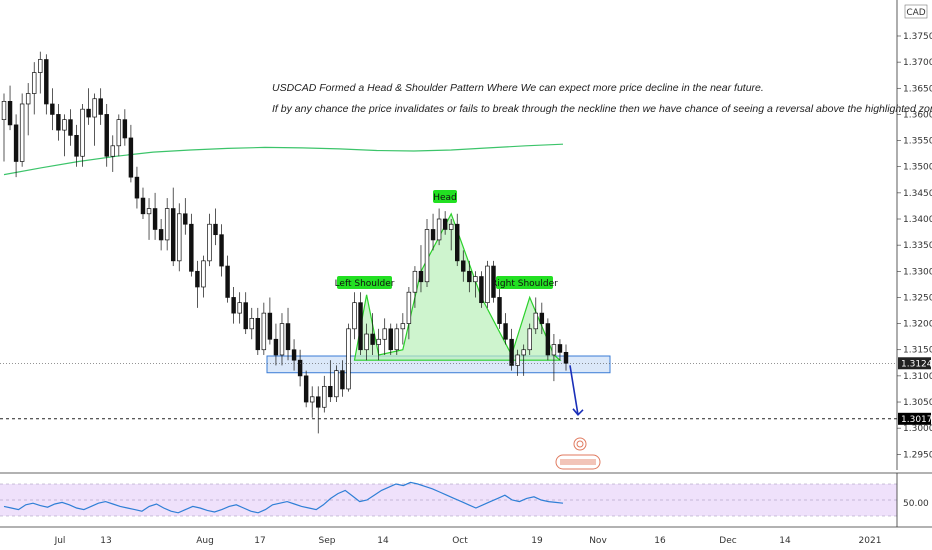  Describe the element at coordinates (917, 115) in the screenshot. I see `price-tick-label: 1.36000` at that location.